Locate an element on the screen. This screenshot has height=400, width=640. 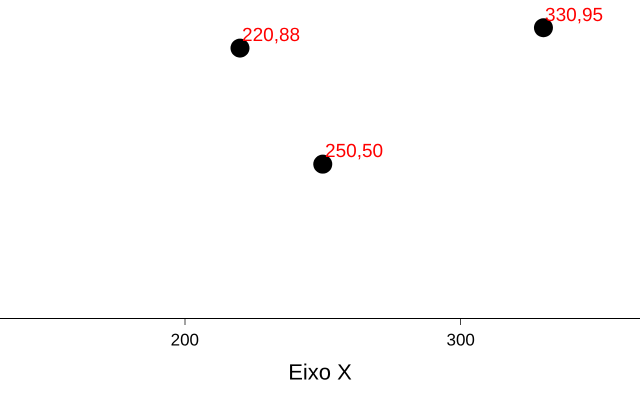
annotation: 250,50 is located at coordinates (354, 151).